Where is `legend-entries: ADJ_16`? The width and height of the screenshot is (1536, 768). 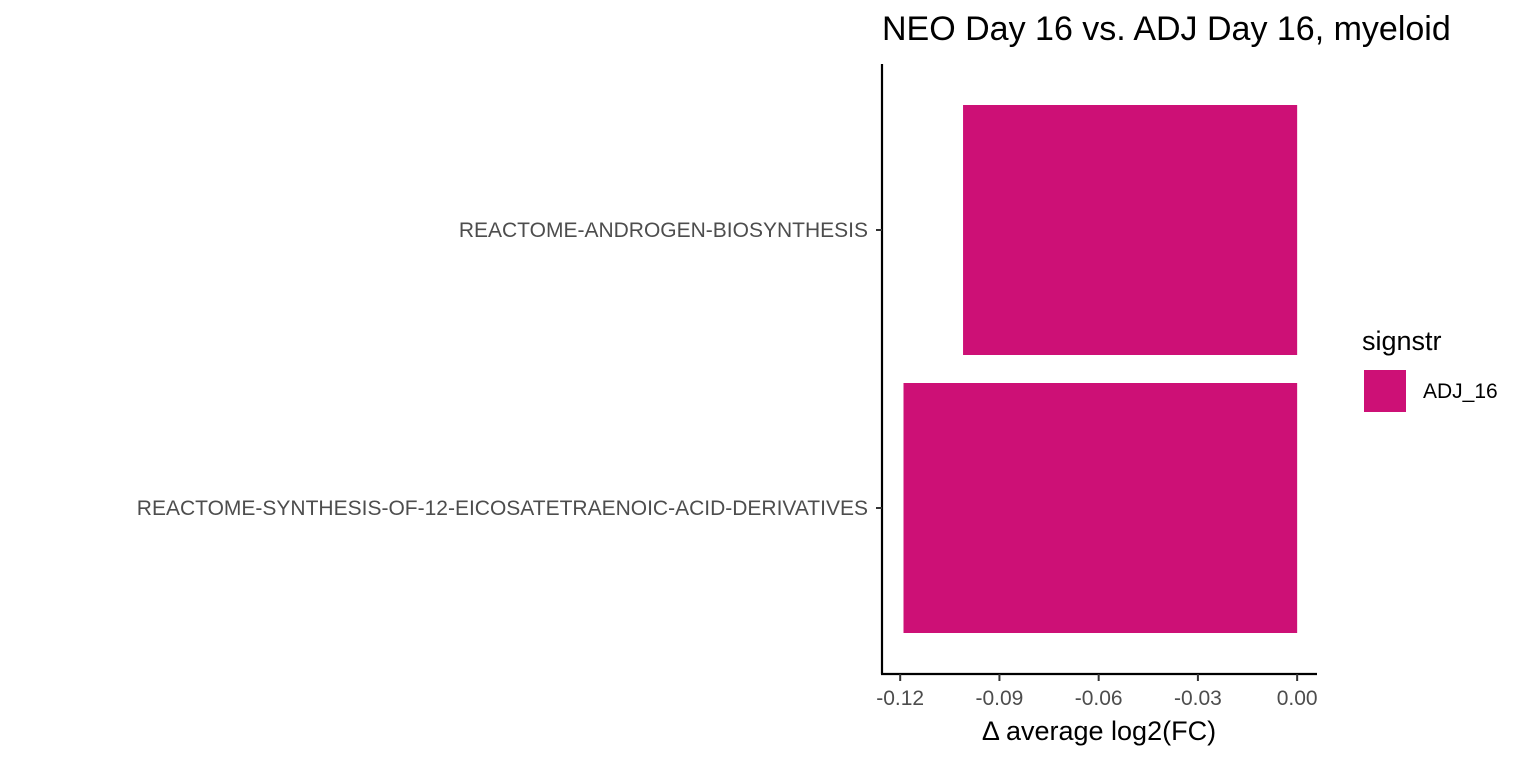 legend-entries: ADJ_16 is located at coordinates (1431, 391).